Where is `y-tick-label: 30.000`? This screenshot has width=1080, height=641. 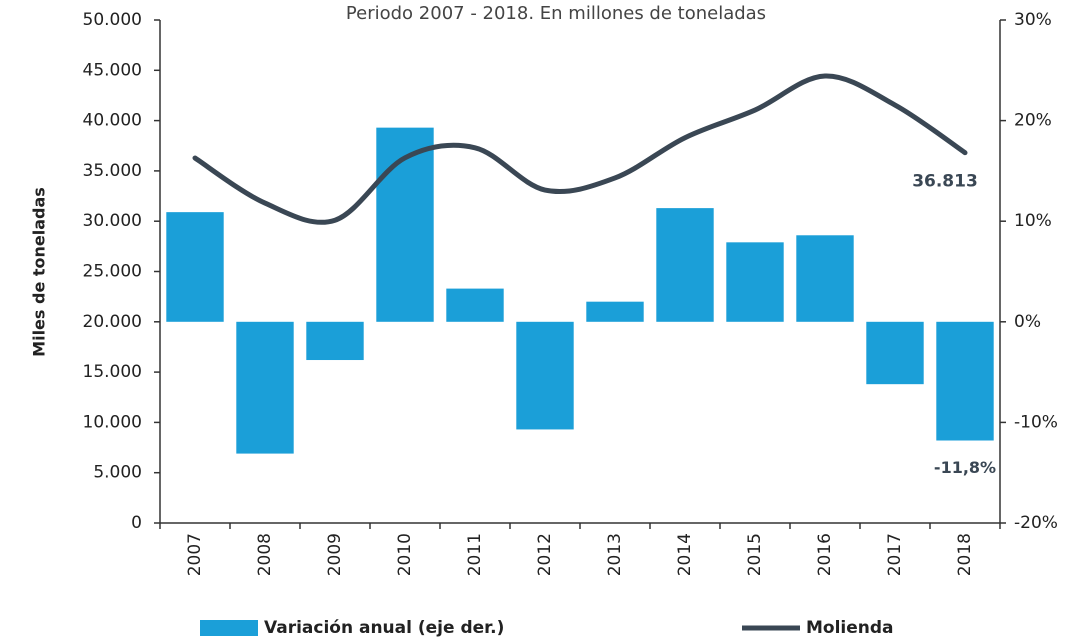 y-tick-label: 30.000 is located at coordinates (112, 221).